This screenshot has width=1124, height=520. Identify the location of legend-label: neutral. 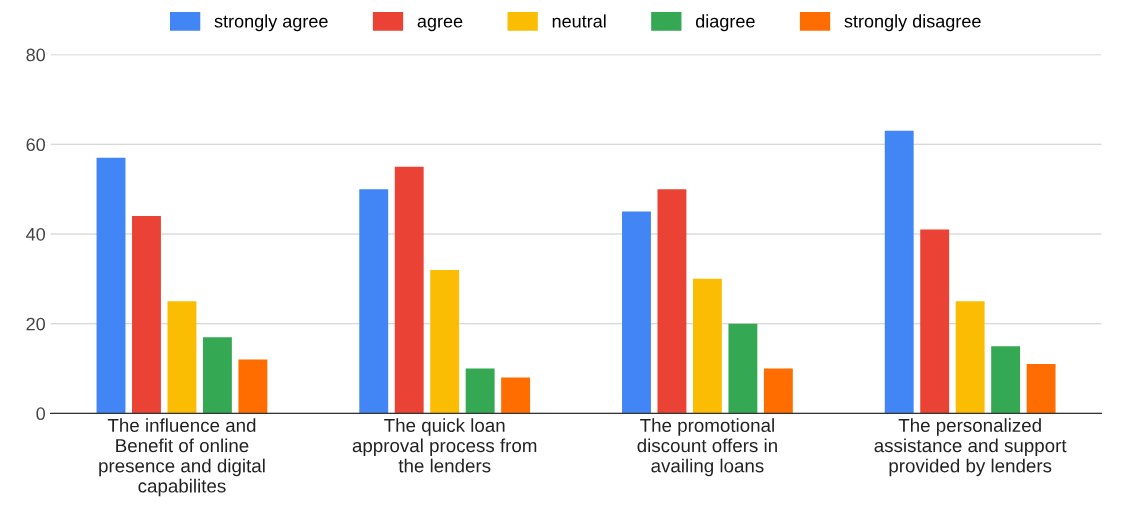
(579, 21).